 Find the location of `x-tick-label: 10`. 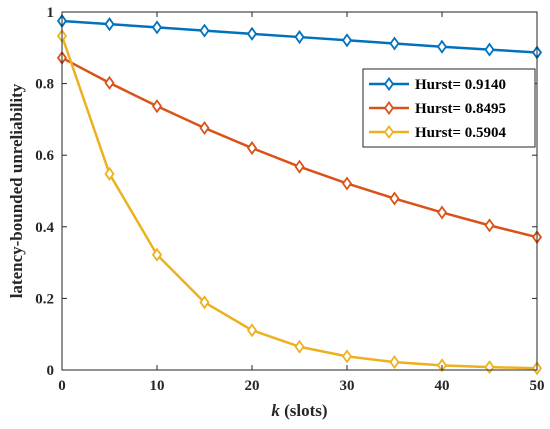

x-tick-label: 10 is located at coordinates (157, 386).